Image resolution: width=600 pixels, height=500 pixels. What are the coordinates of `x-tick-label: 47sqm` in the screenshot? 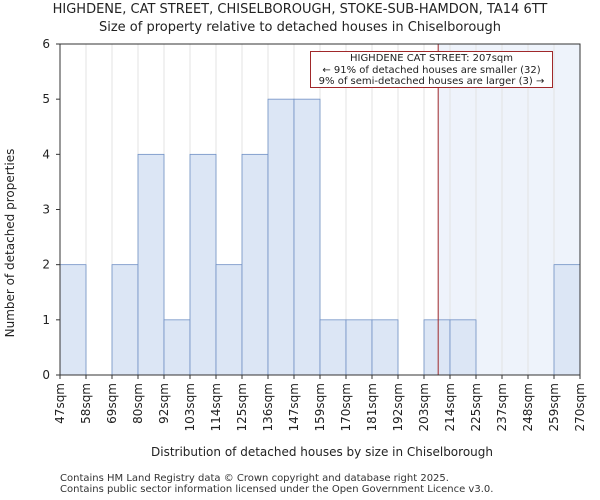 It's located at (60, 403).